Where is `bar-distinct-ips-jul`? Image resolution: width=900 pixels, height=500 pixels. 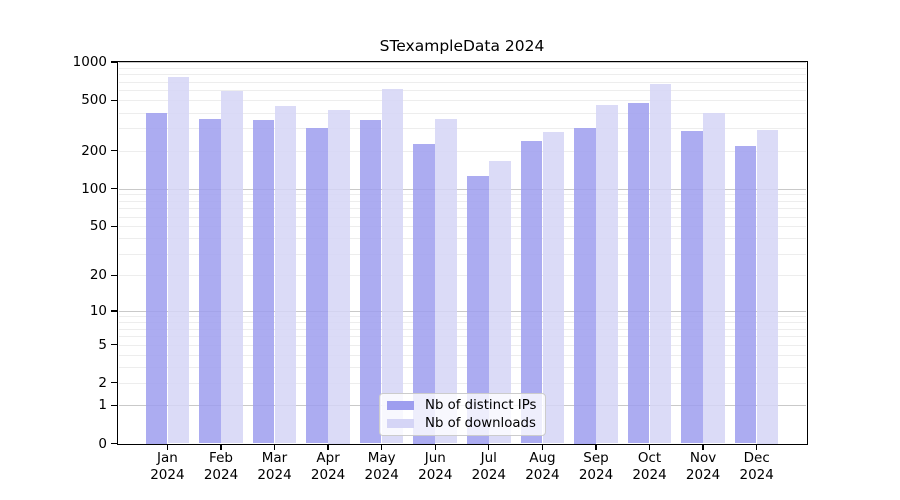
bar-distinct-ips-jul is located at coordinates (478, 310).